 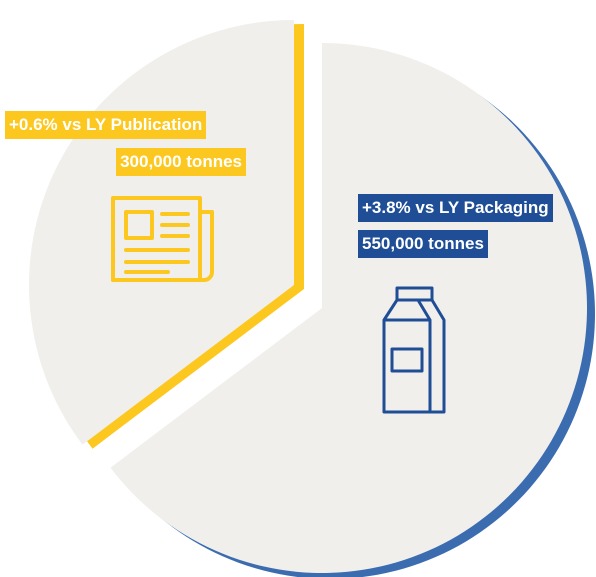 I want to click on newspaper-lines, so click(x=157, y=243).